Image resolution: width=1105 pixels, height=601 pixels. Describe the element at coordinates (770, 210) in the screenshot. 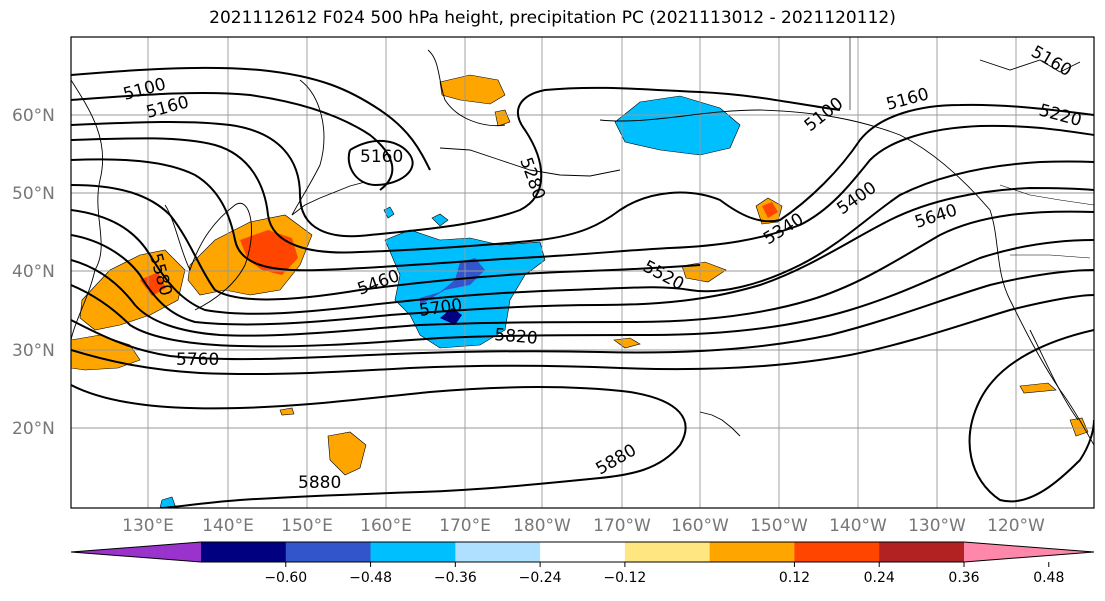

I see `precip-area-gulf-core` at that location.